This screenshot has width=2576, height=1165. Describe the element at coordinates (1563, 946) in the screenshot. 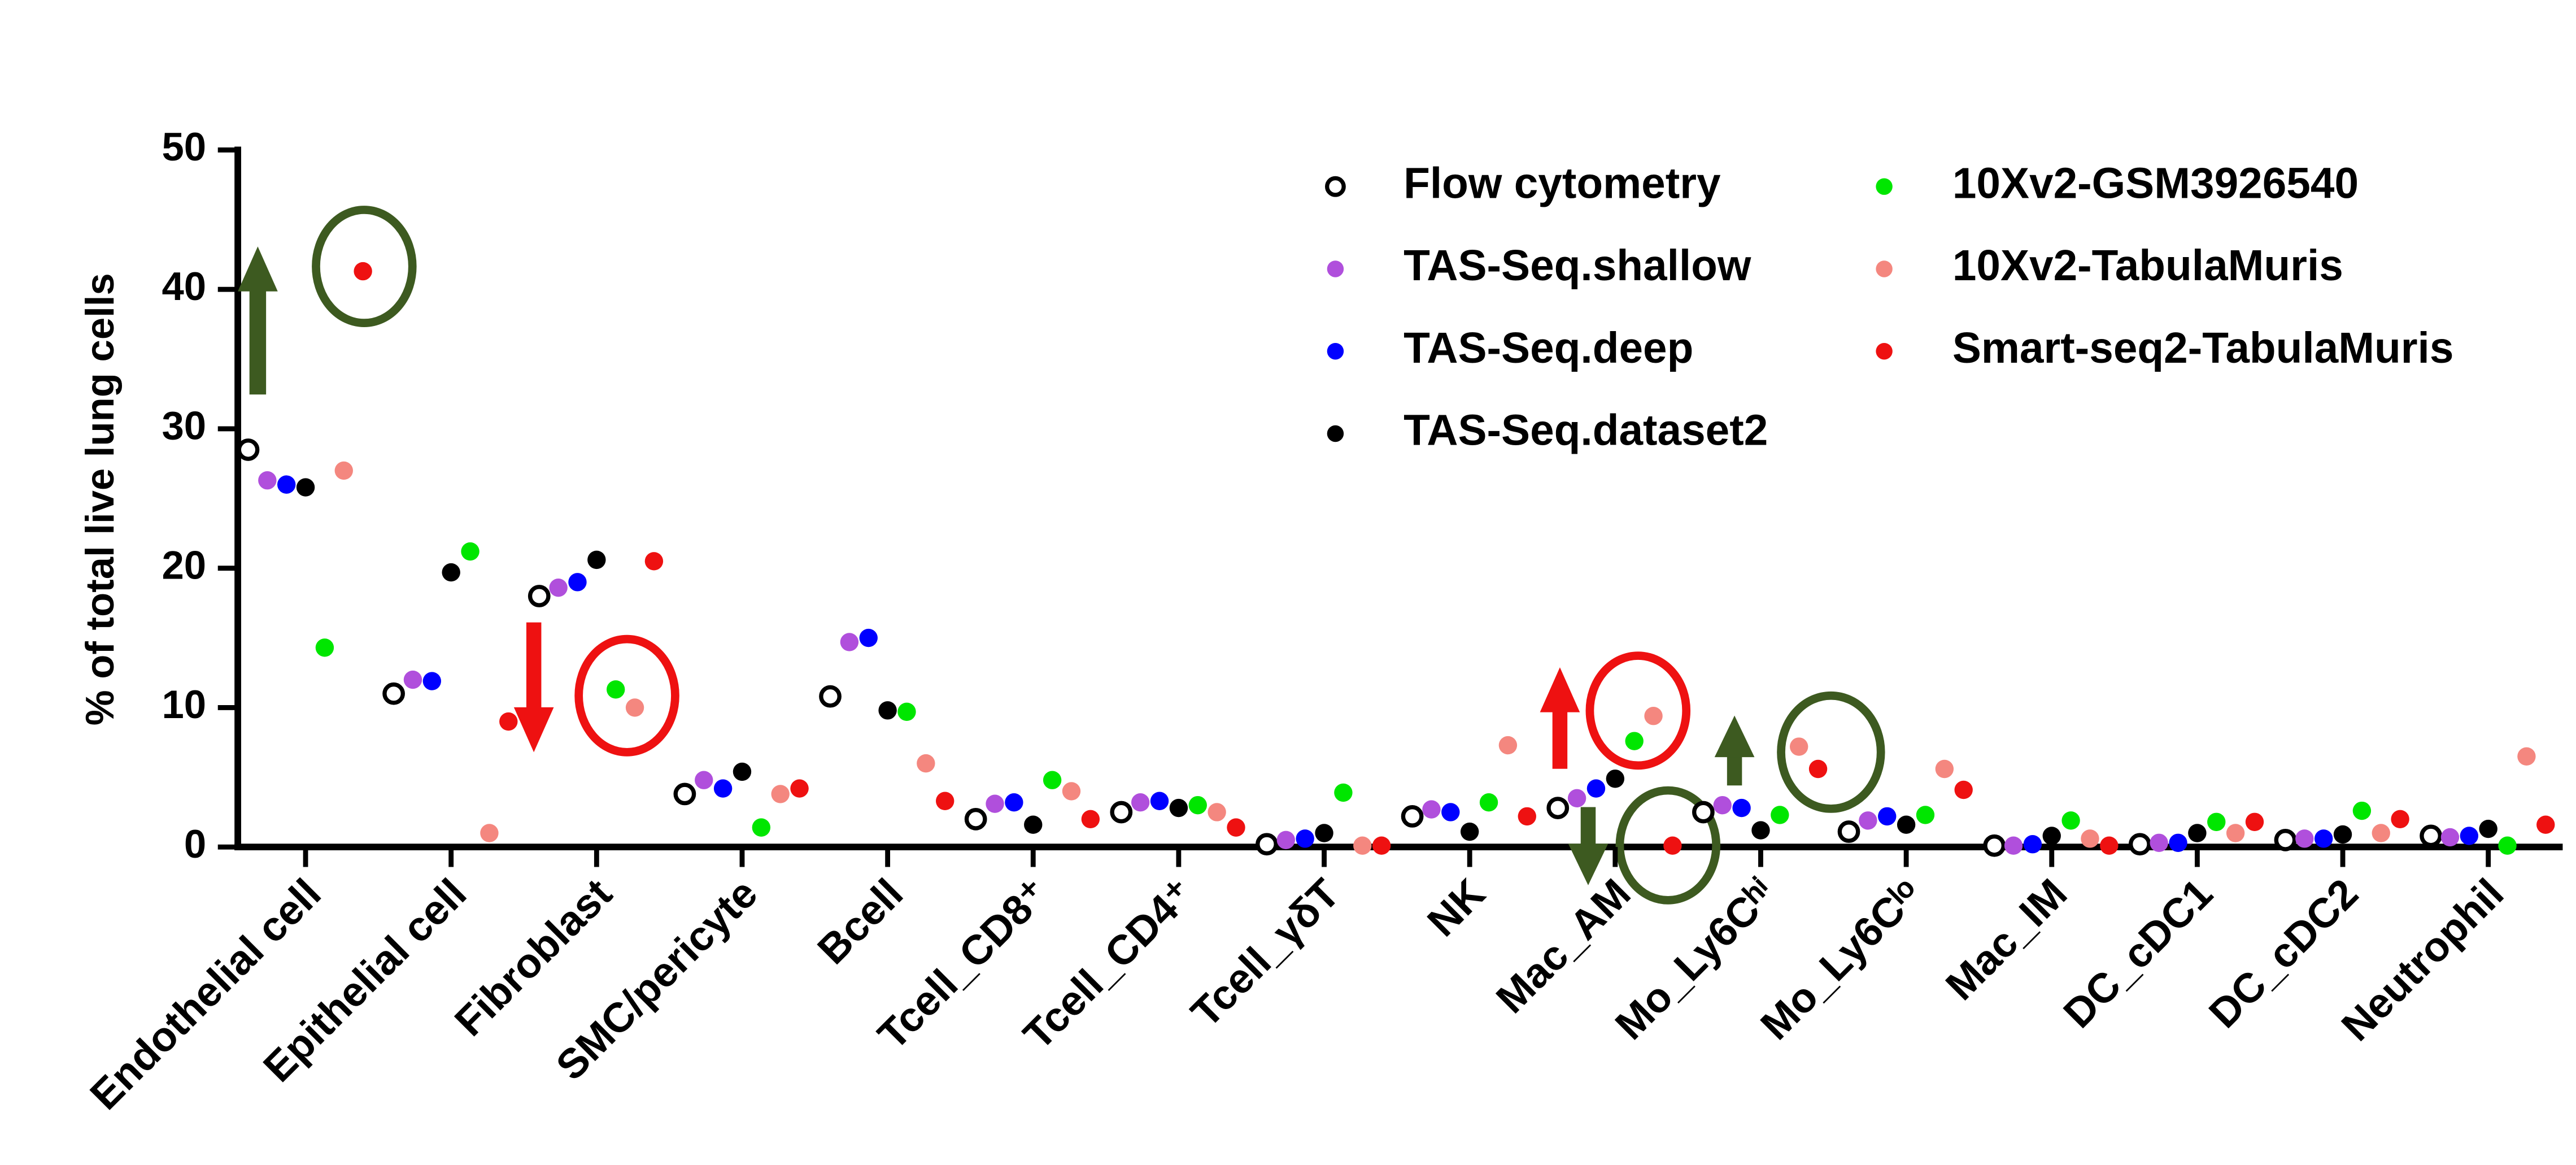

I see `x-tick-label: Mac_AM` at that location.